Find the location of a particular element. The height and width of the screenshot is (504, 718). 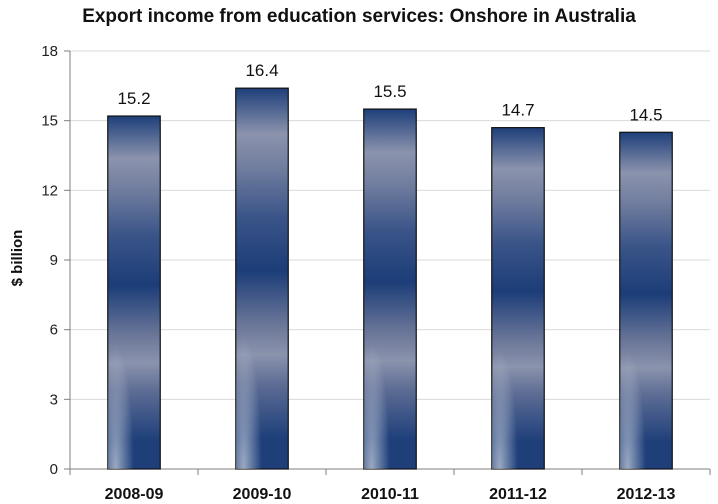

x-category-label: 2012-13 is located at coordinates (646, 494).